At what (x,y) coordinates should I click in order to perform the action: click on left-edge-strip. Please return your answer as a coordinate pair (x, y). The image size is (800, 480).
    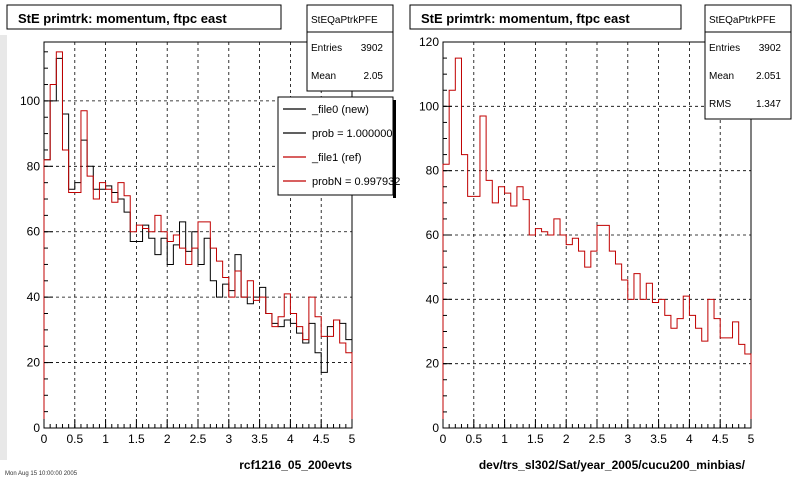
    Looking at the image, I should click on (3, 247).